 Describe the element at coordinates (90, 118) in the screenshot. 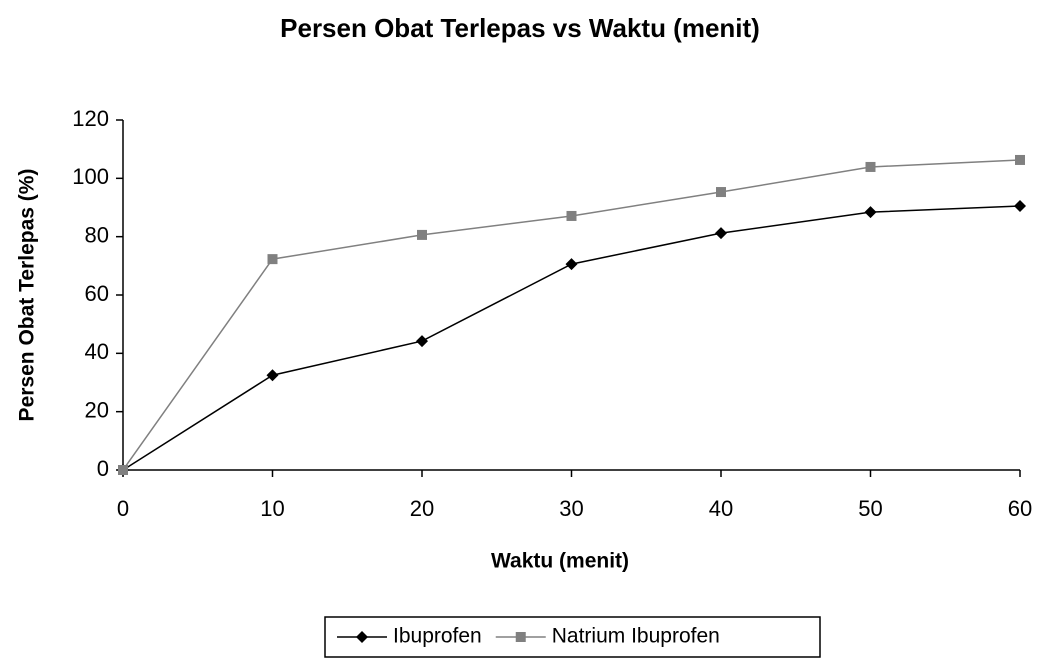

I see `y-tick-label: 120` at that location.